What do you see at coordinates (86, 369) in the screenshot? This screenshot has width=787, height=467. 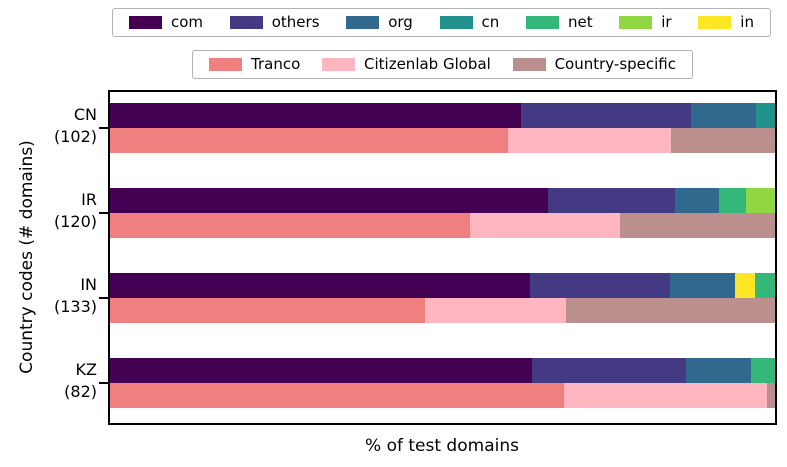 I see `country-code: KZ` at bounding box center [86, 369].